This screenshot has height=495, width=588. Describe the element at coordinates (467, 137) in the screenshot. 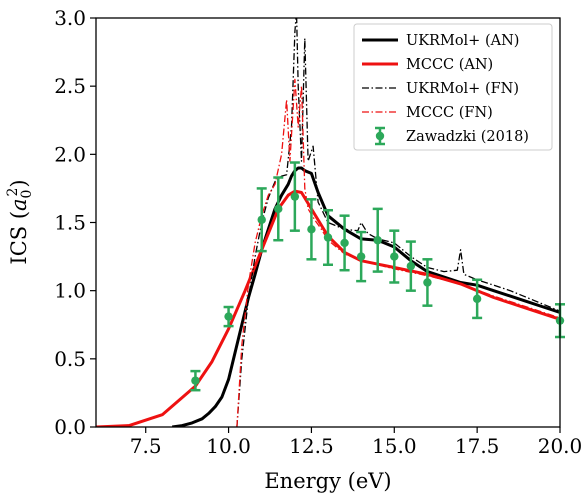

I see `legend-label: Zawadzki (2018)` at that location.